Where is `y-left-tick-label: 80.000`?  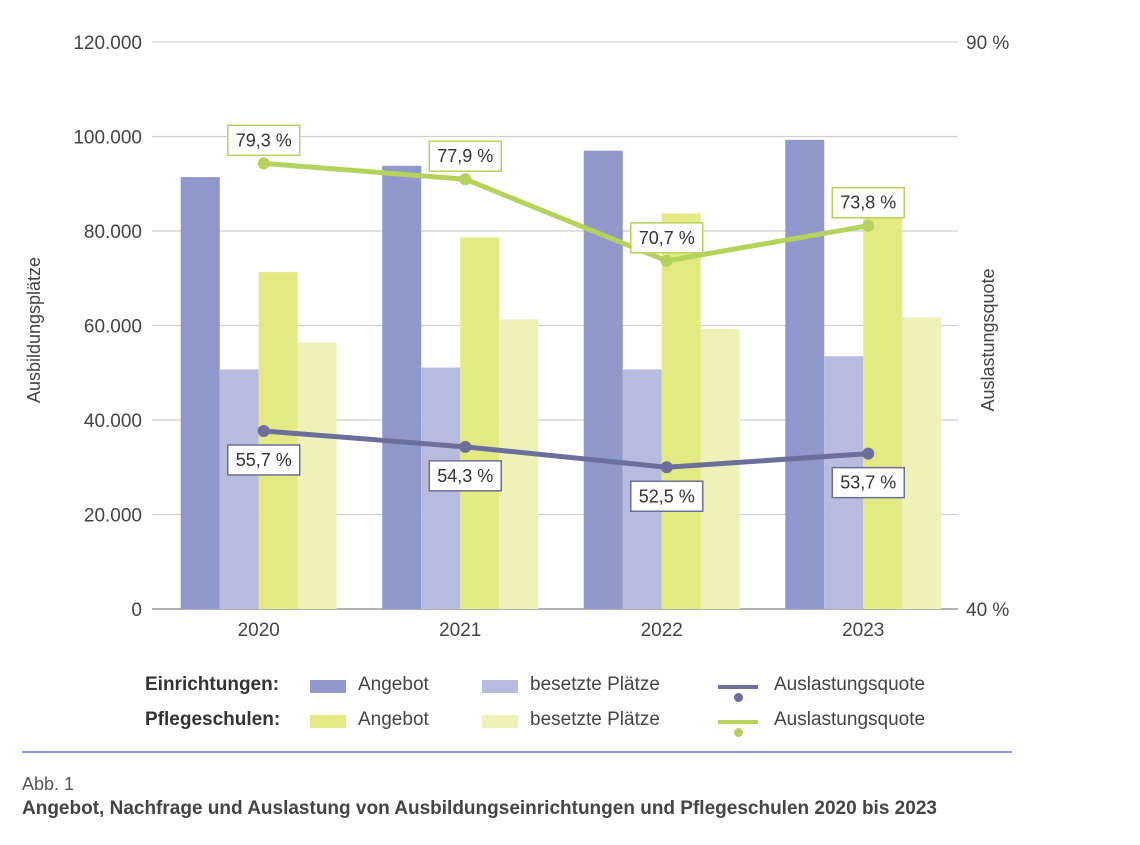 y-left-tick-label: 80.000 is located at coordinates (113, 232).